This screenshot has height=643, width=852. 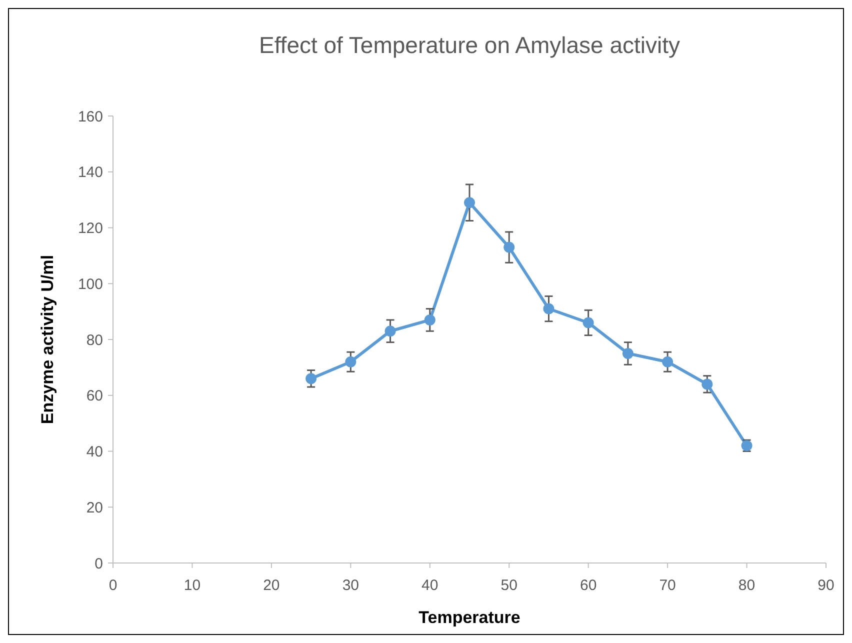 What do you see at coordinates (94, 340) in the screenshot?
I see `y-tick-label: 80` at bounding box center [94, 340].